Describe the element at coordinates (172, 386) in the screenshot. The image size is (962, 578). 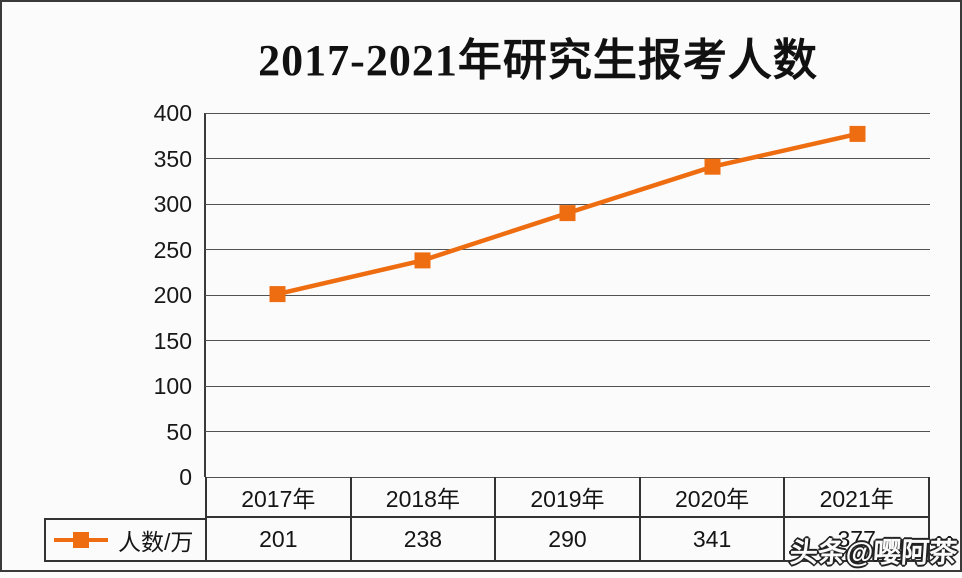
I see `y-axis-tick-label: 100` at that location.